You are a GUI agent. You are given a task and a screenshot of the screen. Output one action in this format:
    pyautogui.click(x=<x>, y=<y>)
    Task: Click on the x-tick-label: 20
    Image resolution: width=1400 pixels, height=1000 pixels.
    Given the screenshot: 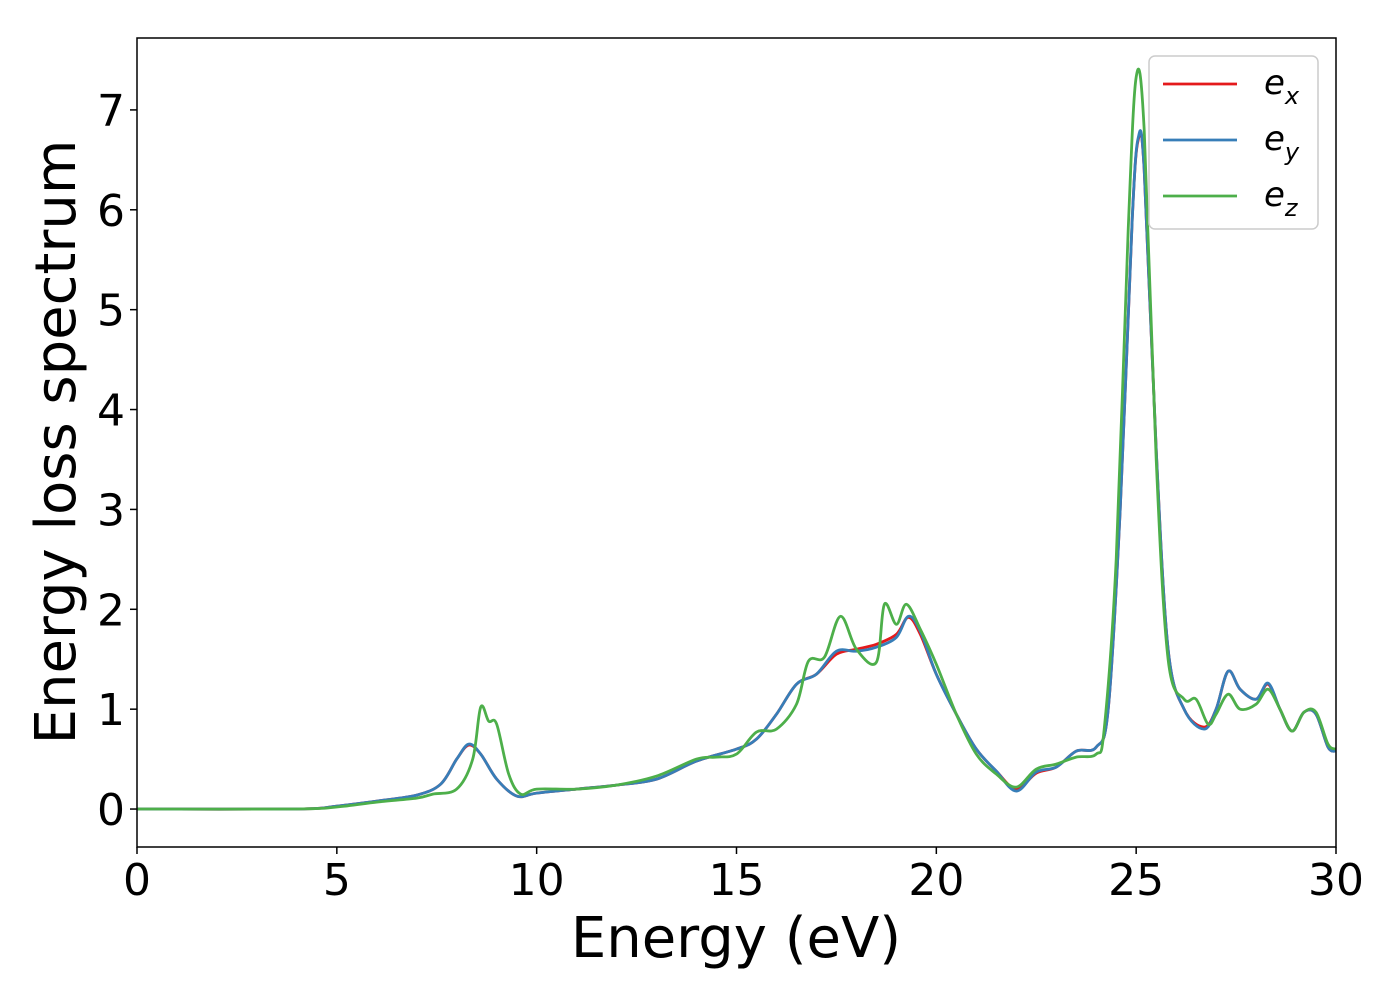 What is the action you would take?
    pyautogui.click(x=936, y=880)
    